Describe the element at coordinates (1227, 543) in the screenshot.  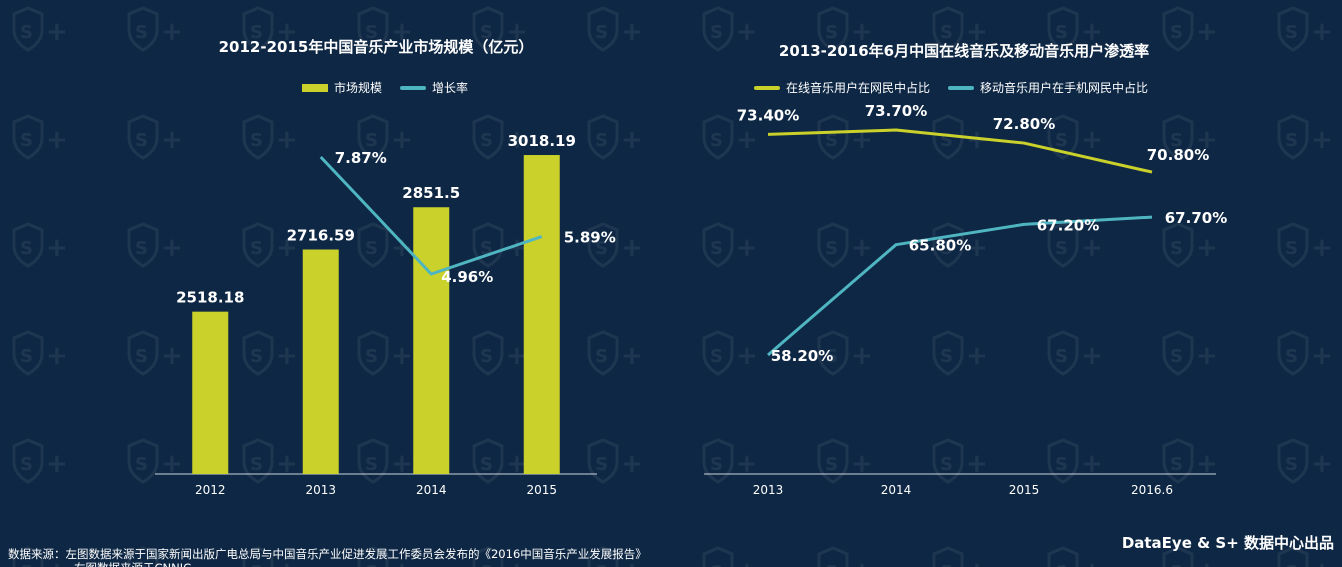
I see `brand-credit: DataEye & S+ 数据中心出品` at that location.